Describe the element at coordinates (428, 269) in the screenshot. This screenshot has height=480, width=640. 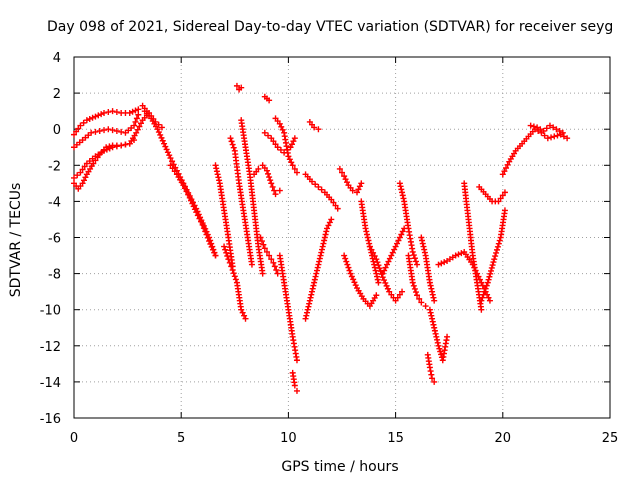
I see `series-arc-ac` at that location.